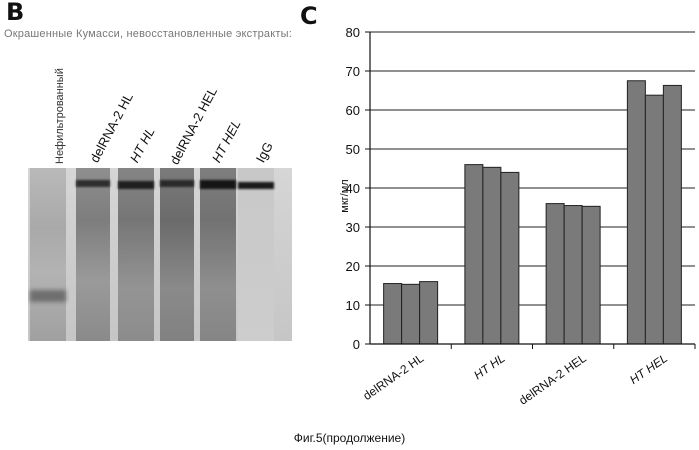 The height and width of the screenshot is (450, 699). What do you see at coordinates (345, 195) in the screenshot?
I see `y-axis-title: мкг/мл` at bounding box center [345, 195].